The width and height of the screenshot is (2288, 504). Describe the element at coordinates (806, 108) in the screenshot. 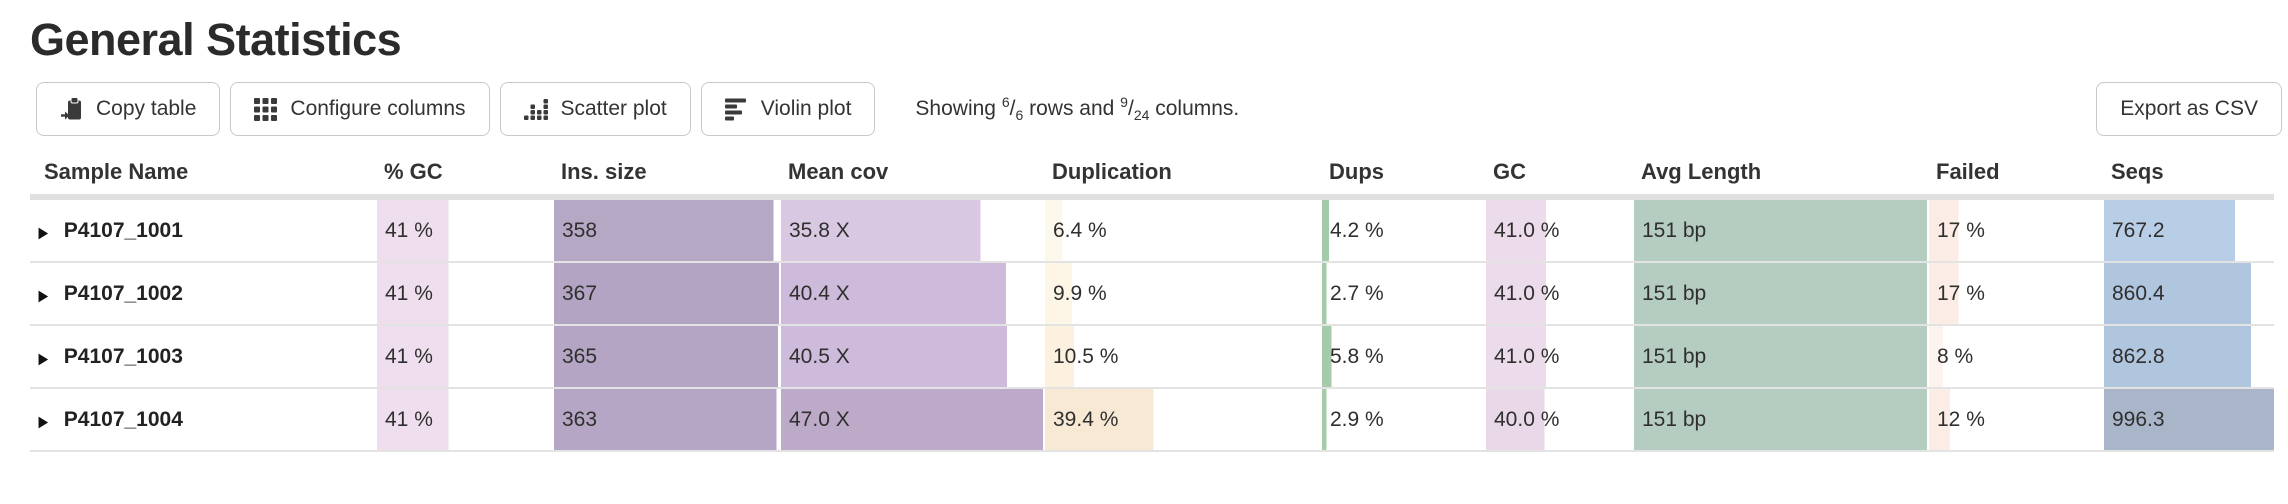

I see `violin-plot-label: Violin plot` at that location.